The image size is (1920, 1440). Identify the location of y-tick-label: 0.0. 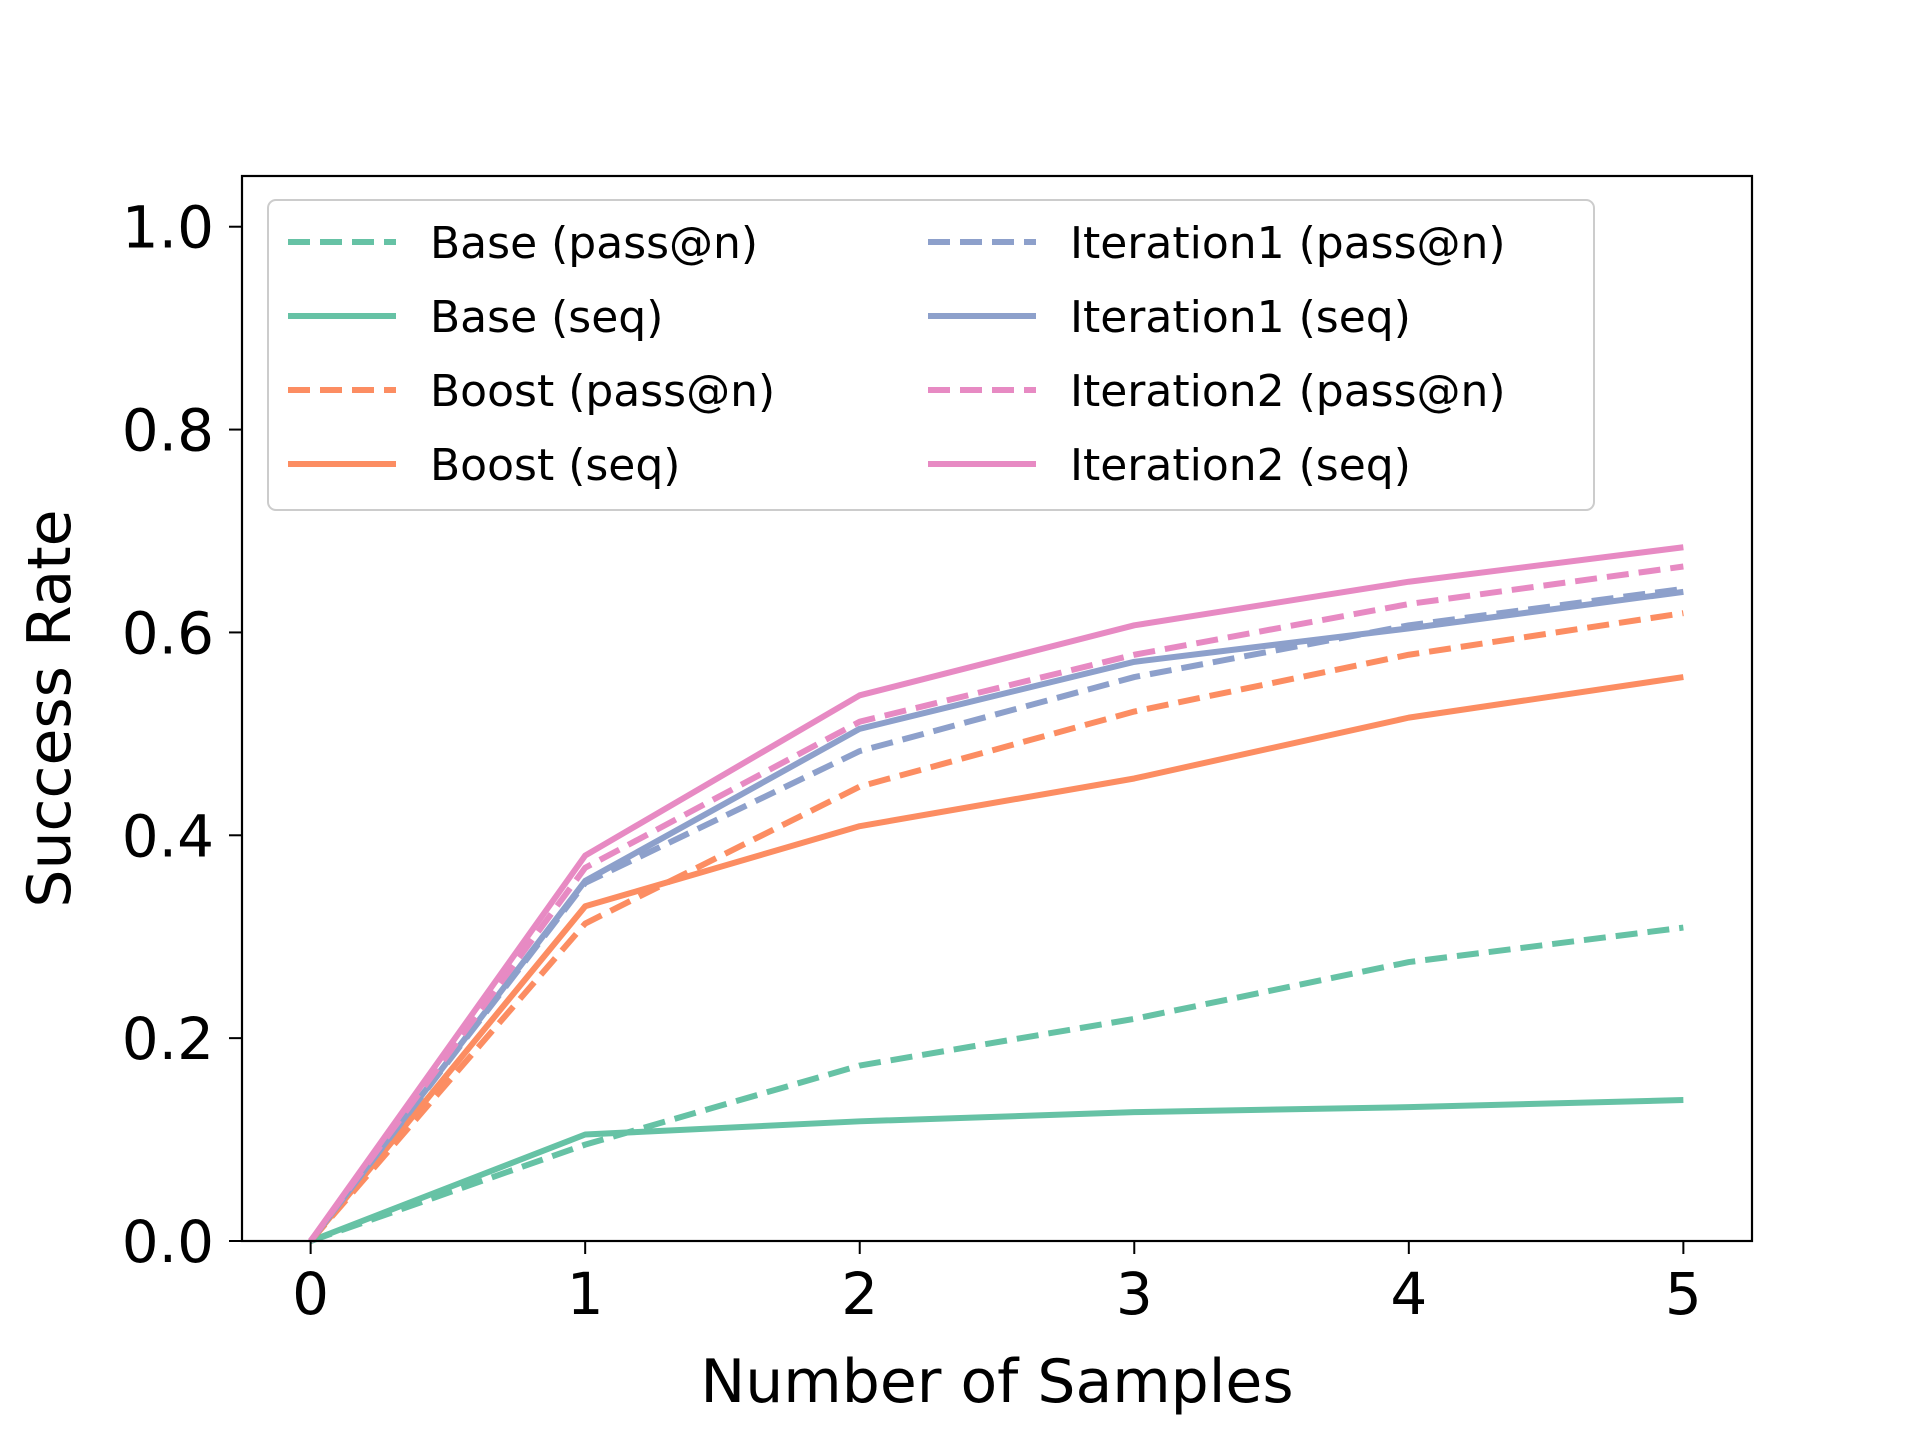
(168, 1242).